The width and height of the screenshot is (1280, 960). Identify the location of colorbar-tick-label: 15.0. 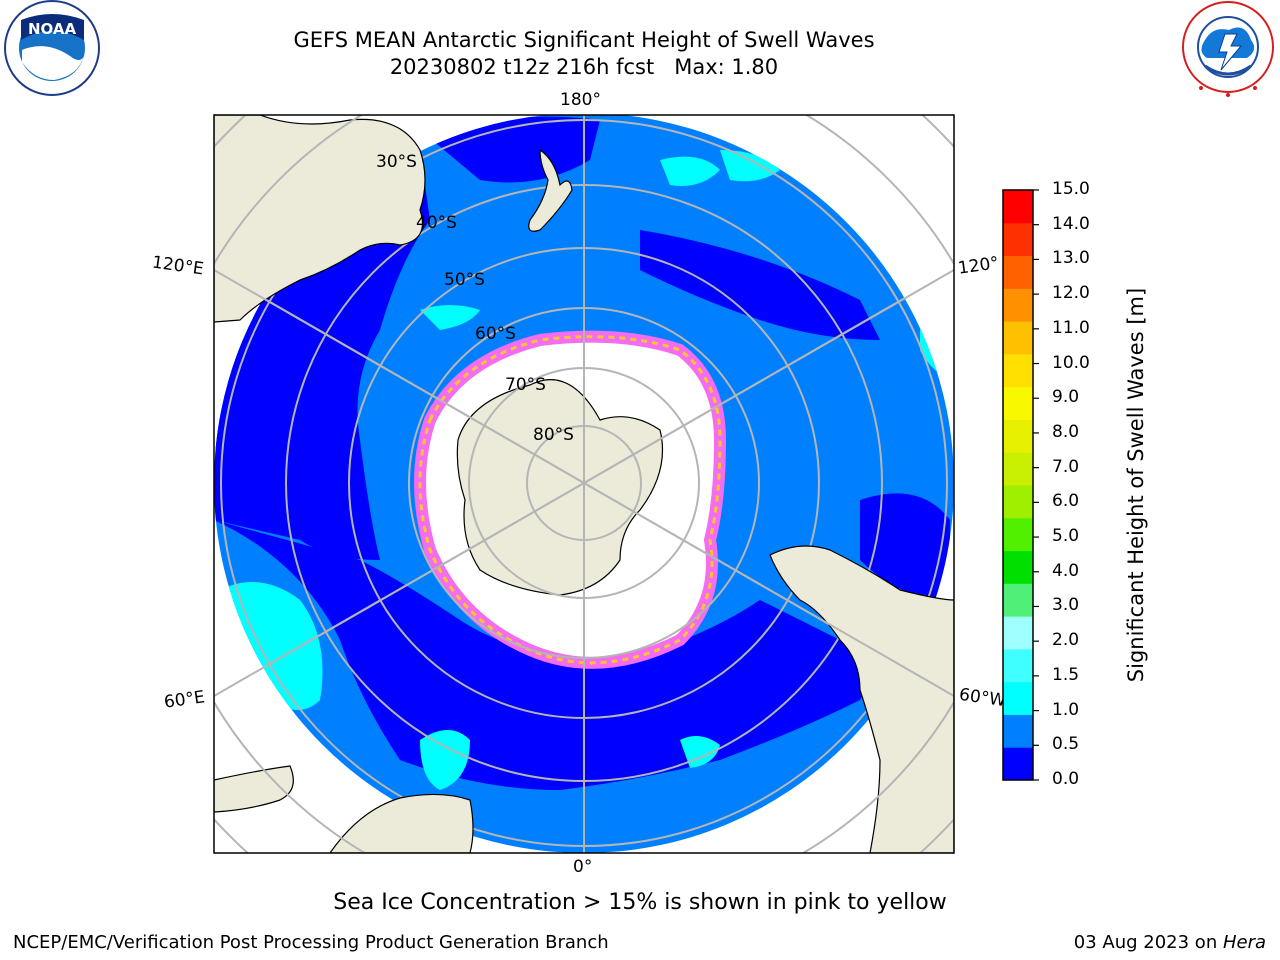
(1071, 189).